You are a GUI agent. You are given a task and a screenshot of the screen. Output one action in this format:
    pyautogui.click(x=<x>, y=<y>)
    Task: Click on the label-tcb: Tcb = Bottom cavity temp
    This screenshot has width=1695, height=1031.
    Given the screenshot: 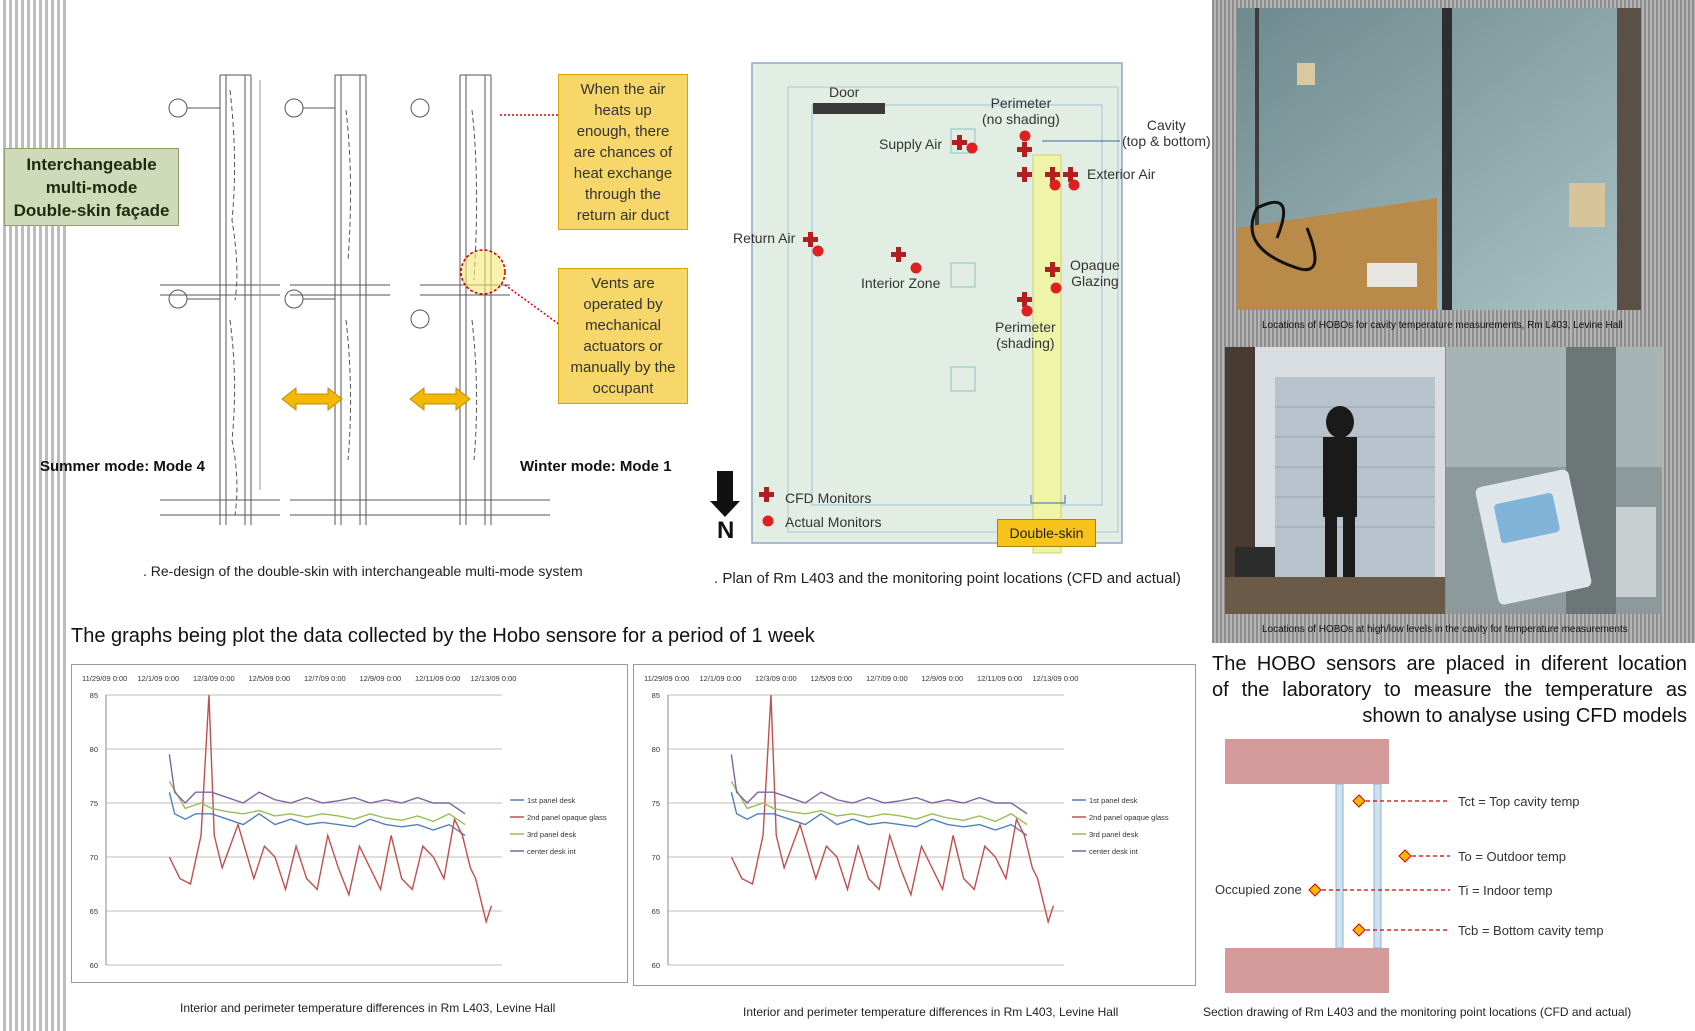 What is the action you would take?
    pyautogui.click(x=1531, y=930)
    